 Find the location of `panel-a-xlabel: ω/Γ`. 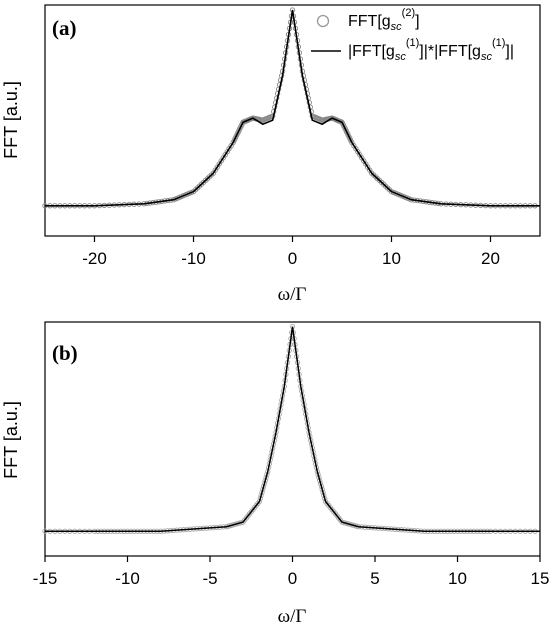

panel-a-xlabel: ω/Γ is located at coordinates (292, 294).